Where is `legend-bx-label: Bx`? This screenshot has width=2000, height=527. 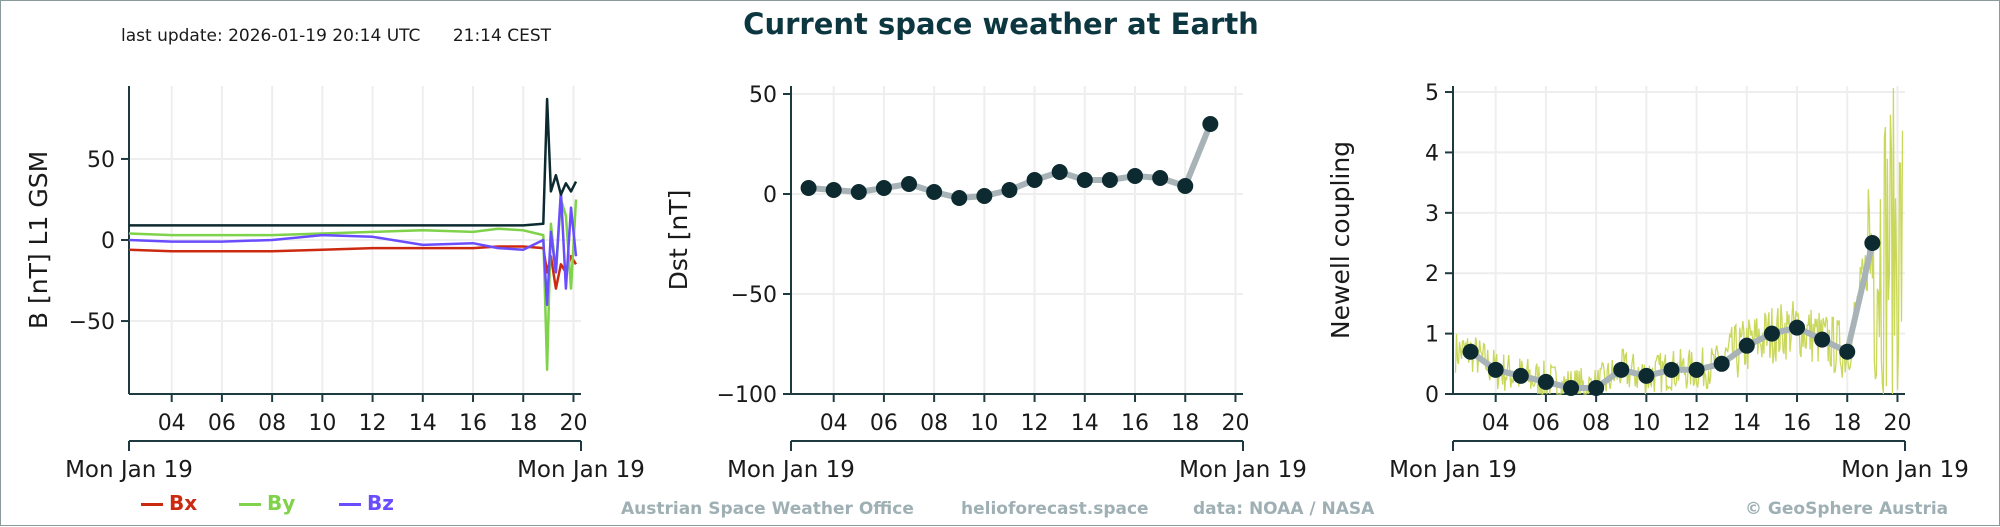 legend-bx-label: Bx is located at coordinates (183, 503).